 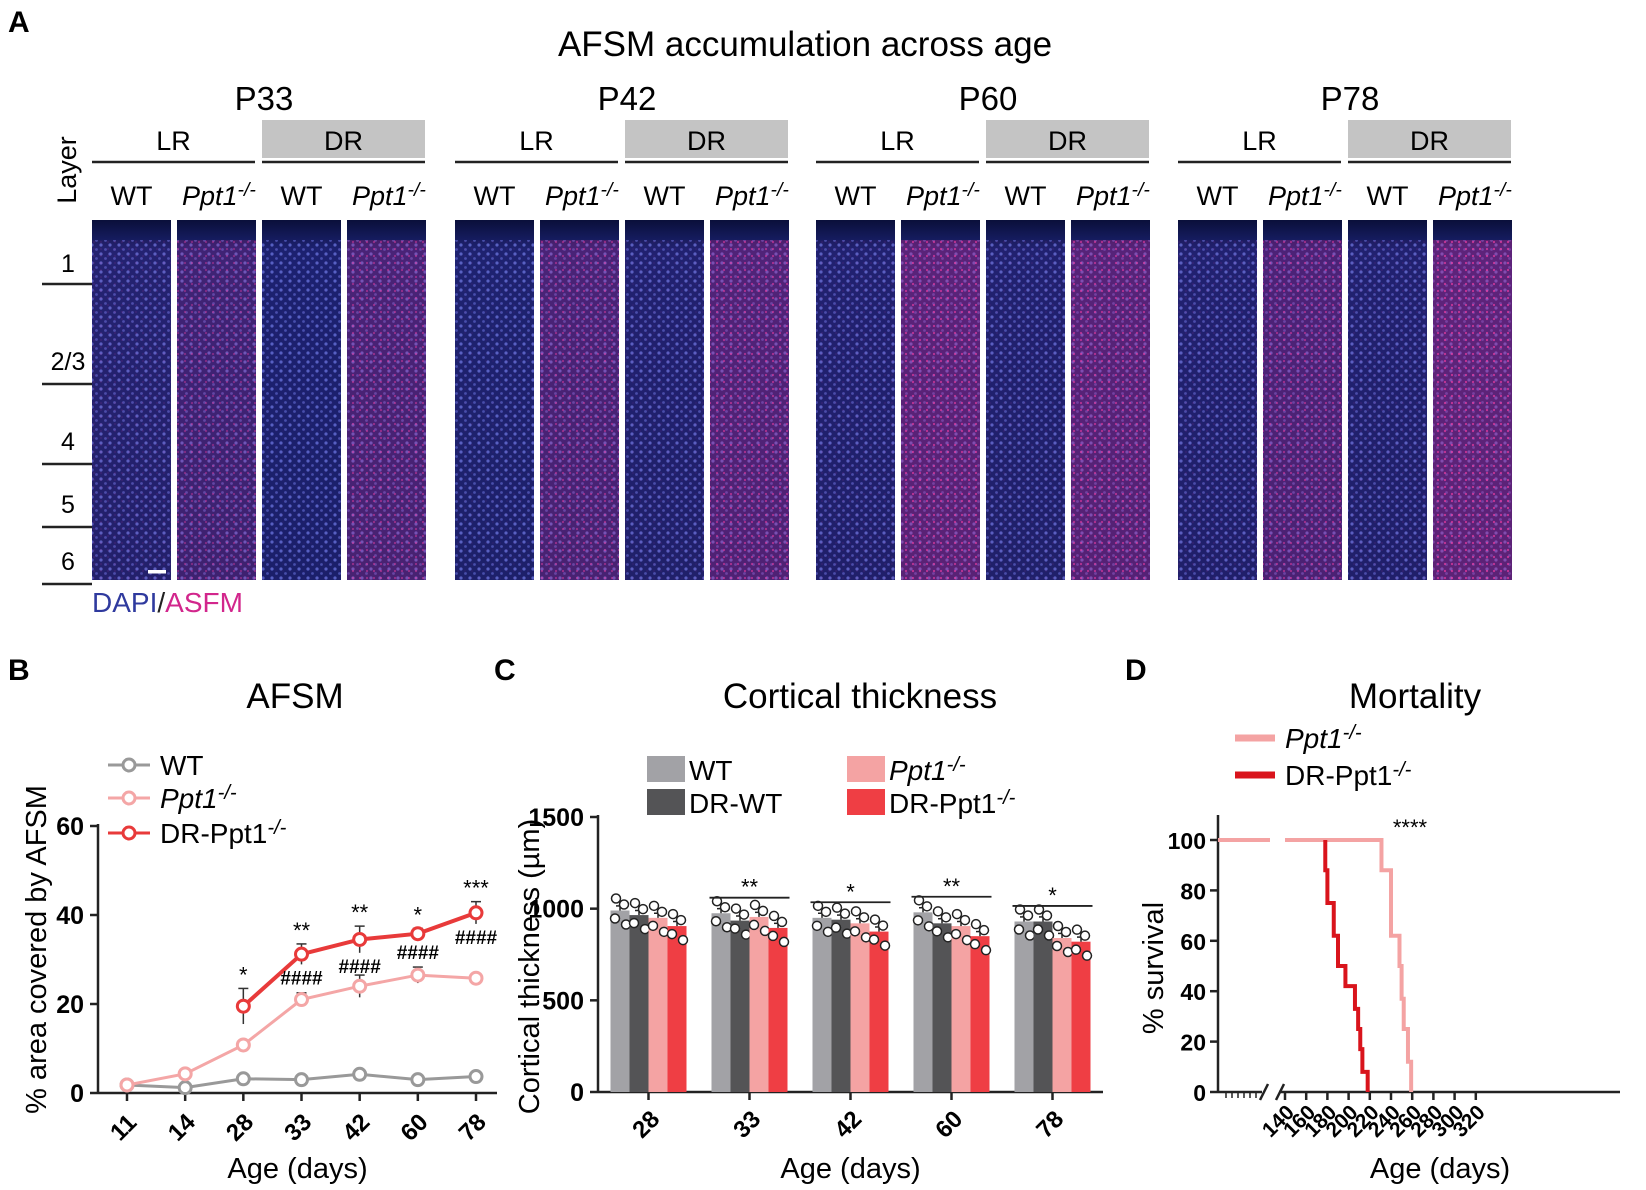 I want to click on micrograph-p60-dr-ppt1, so click(x=1110, y=400).